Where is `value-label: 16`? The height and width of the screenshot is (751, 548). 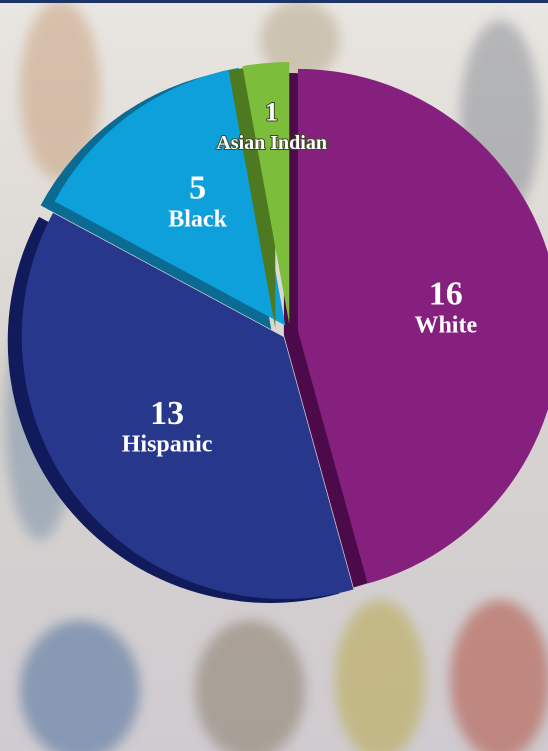
value-label: 16 is located at coordinates (446, 294).